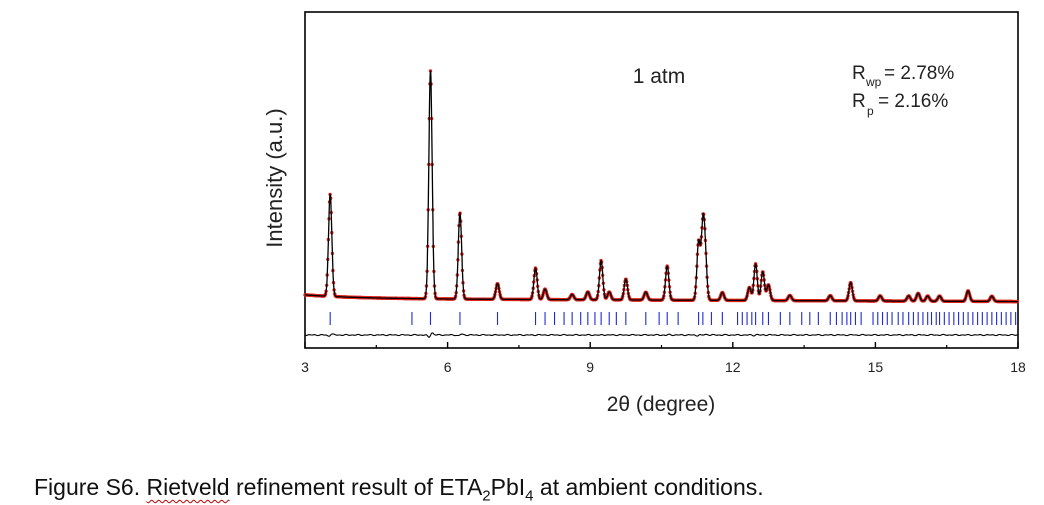 Image resolution: width=1044 pixels, height=505 pixels. What do you see at coordinates (486, 496) in the screenshot?
I see `caption-sub-2: 2` at bounding box center [486, 496].